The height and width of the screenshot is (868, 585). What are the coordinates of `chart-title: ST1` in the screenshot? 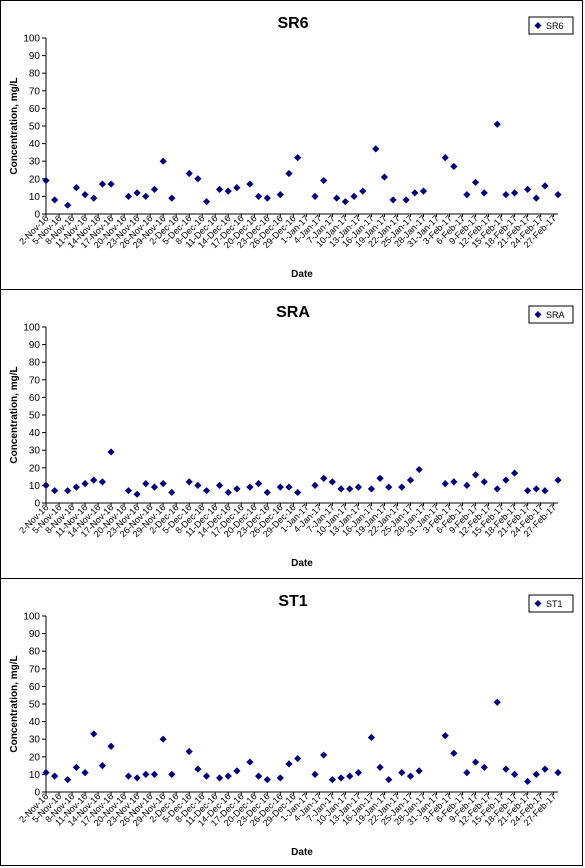 It's located at (292, 601).